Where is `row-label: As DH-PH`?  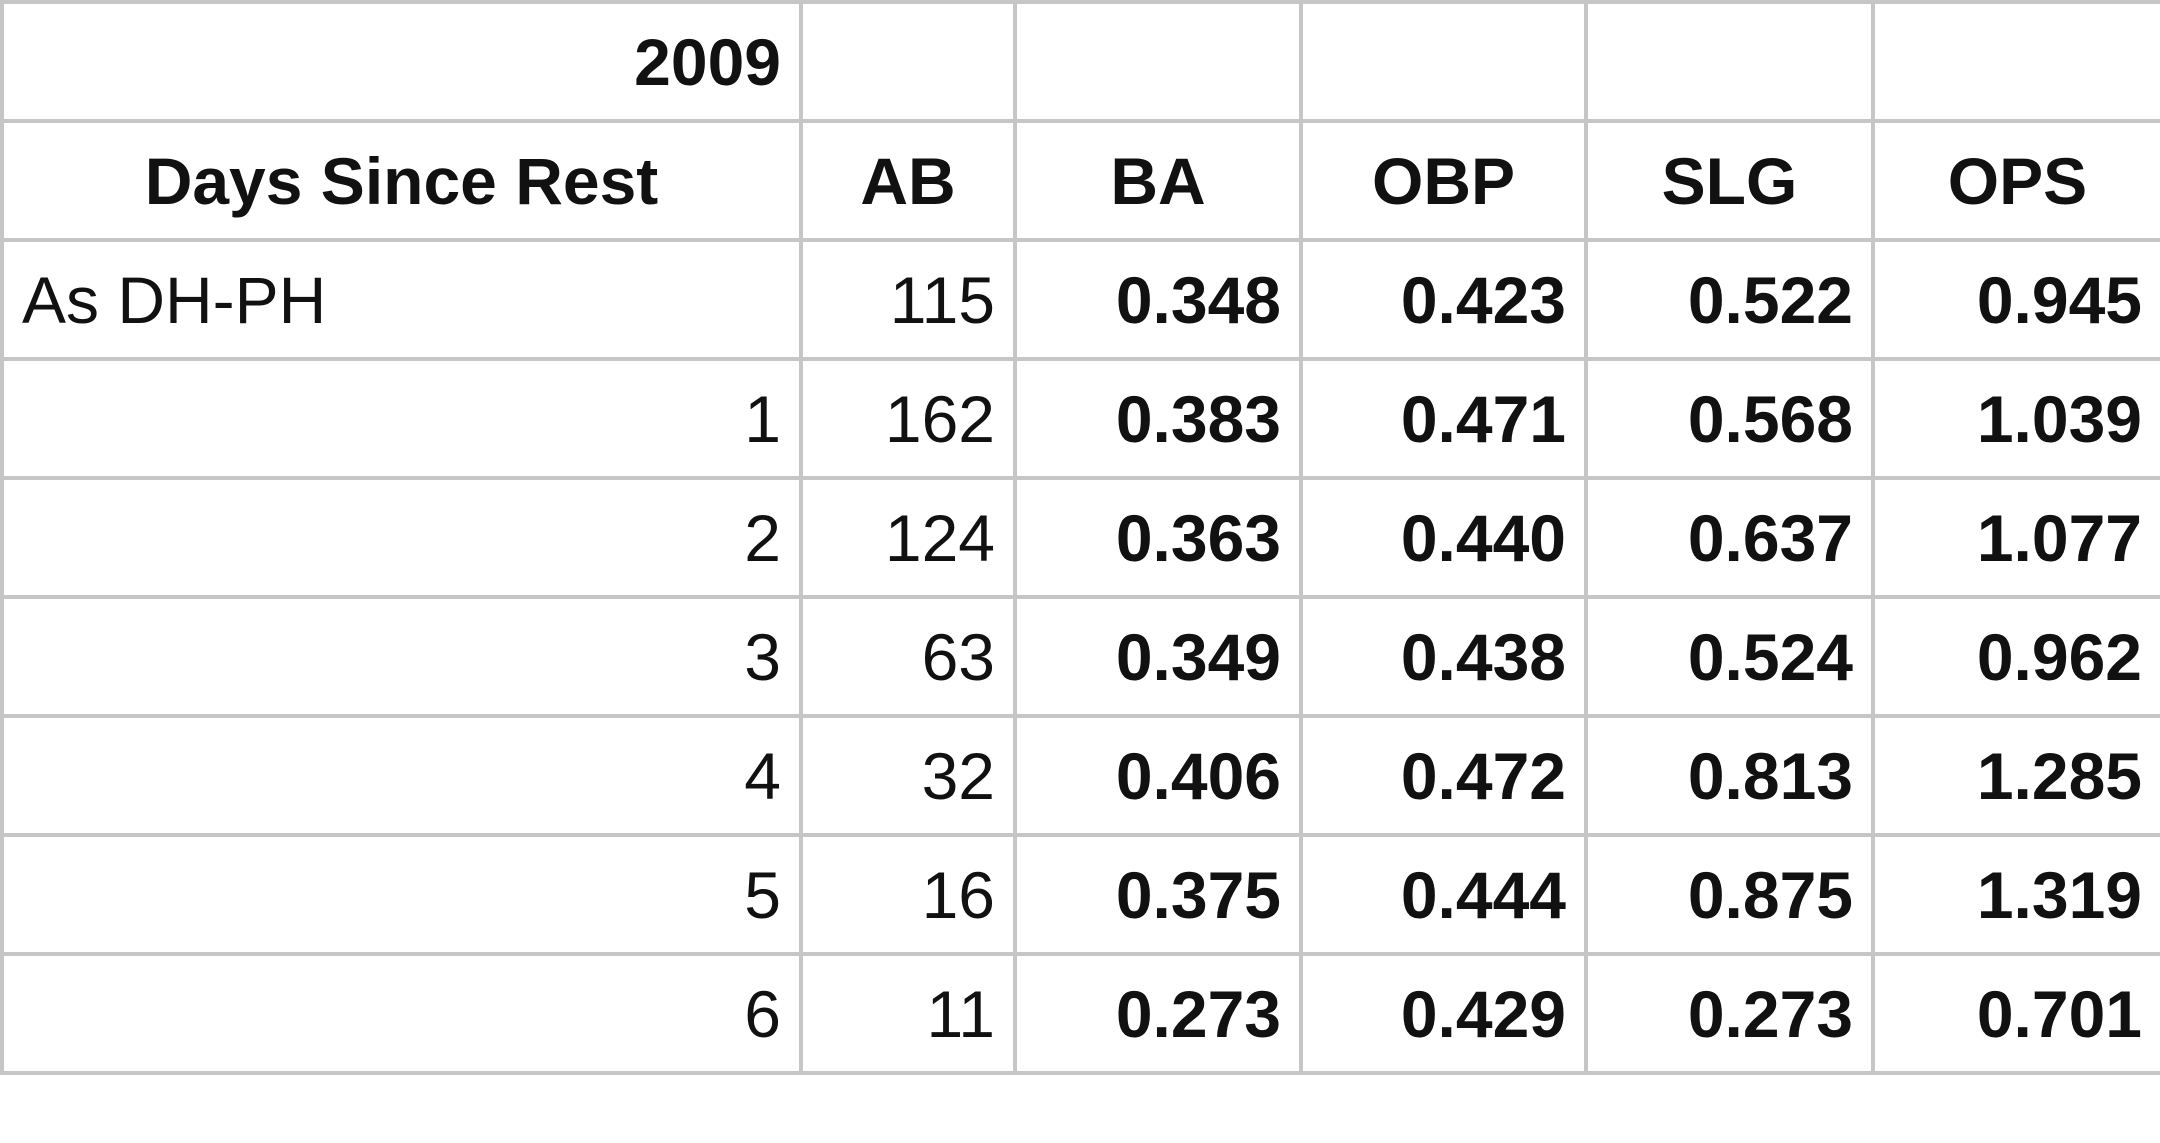 row-label: As DH-PH is located at coordinates (401, 299).